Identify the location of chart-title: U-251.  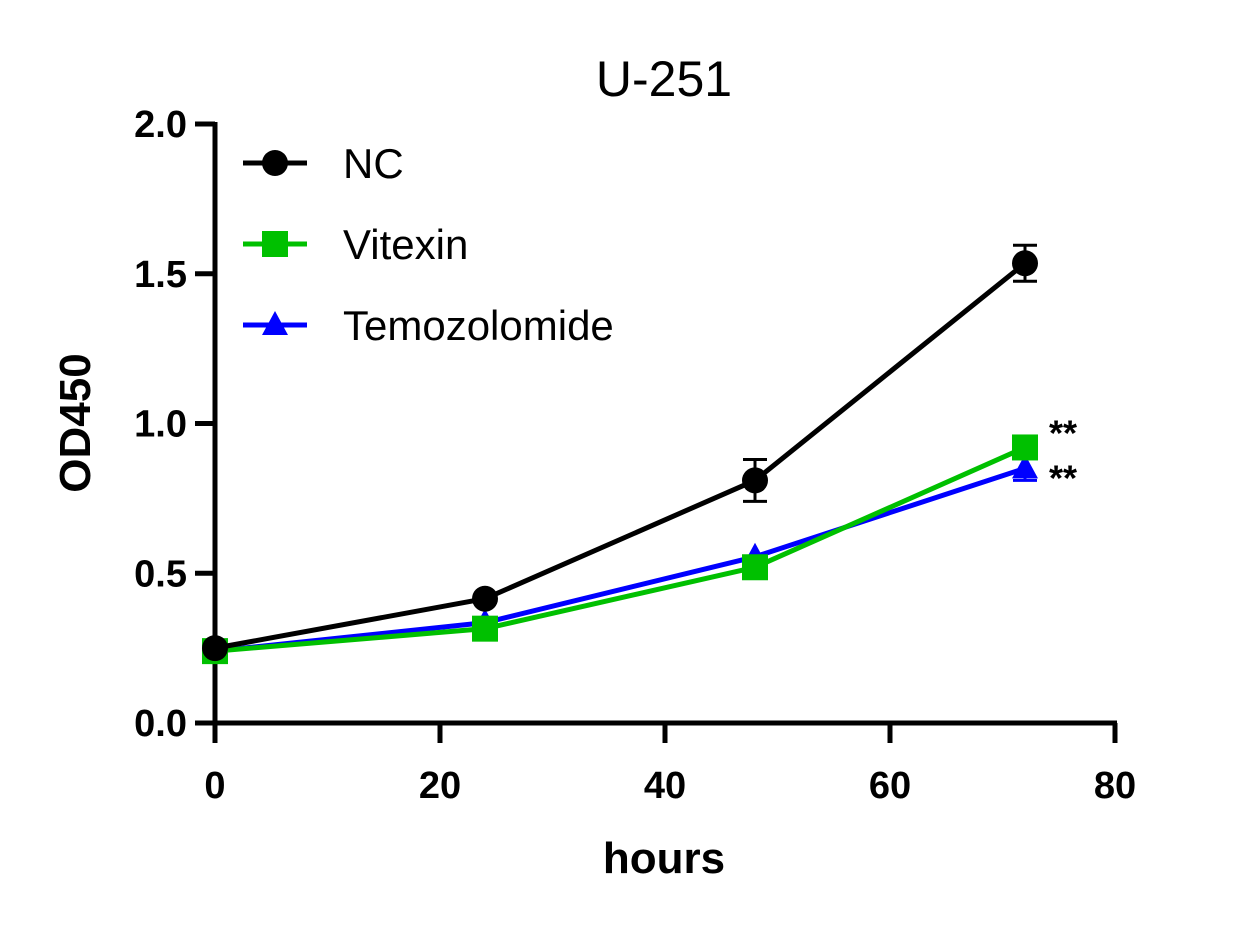
(664, 79).